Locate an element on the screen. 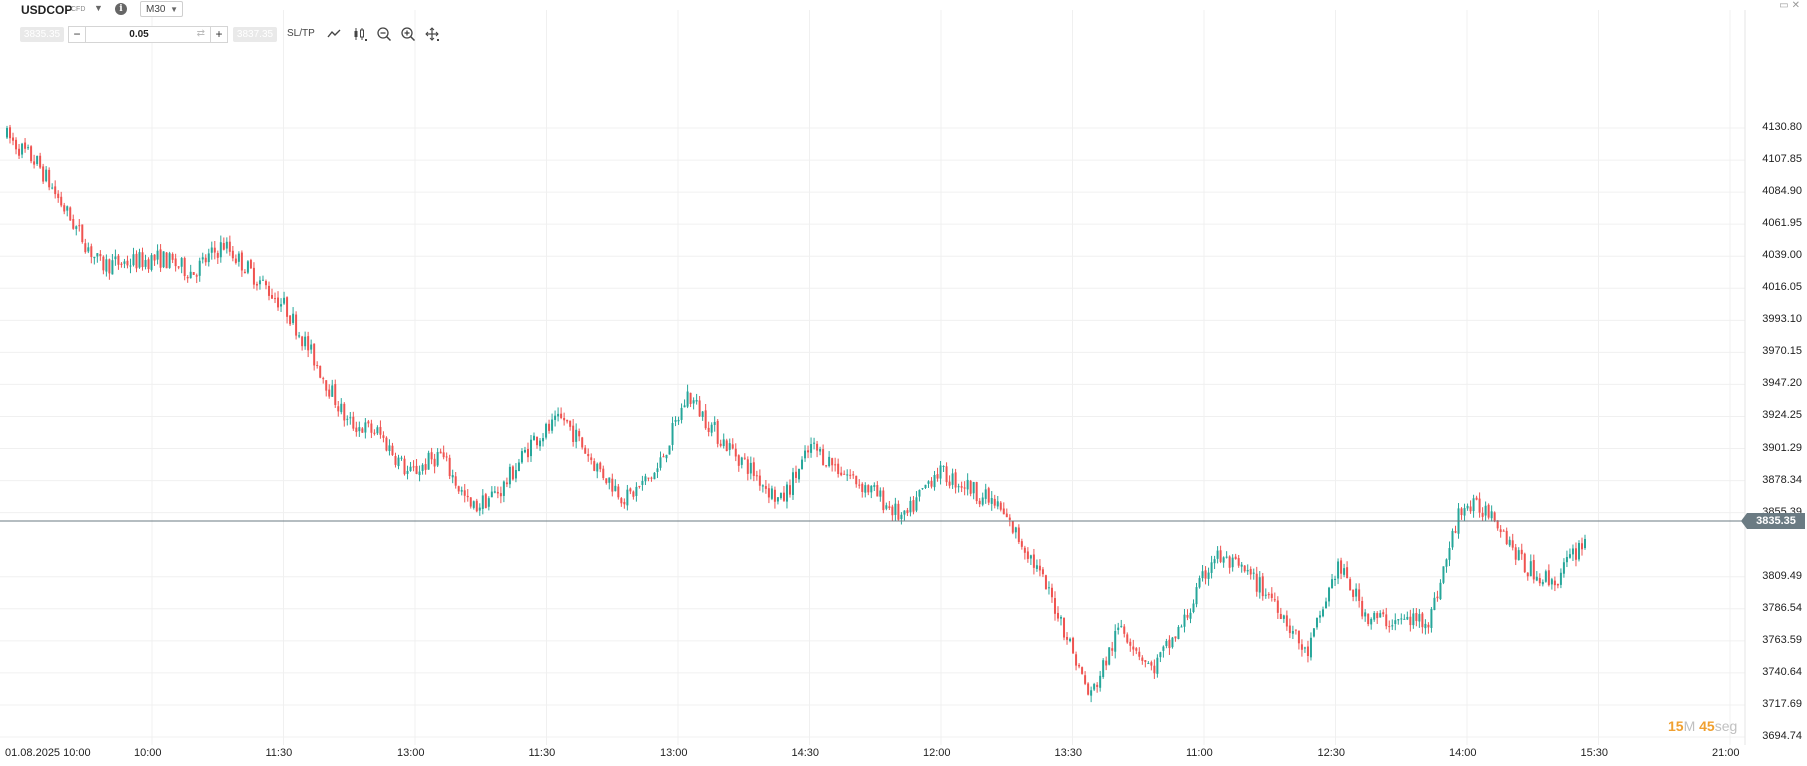  countdown-minutes-unit: M is located at coordinates (1689, 726).